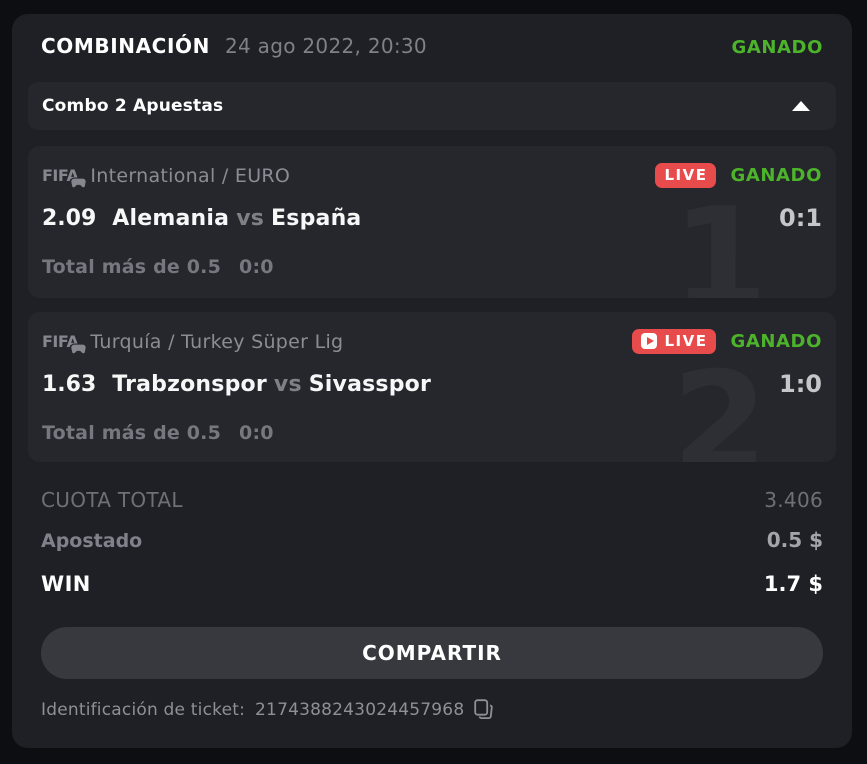 Image resolution: width=867 pixels, height=764 pixels. What do you see at coordinates (370, 384) in the screenshot?
I see `away-team: Sivasspor` at bounding box center [370, 384].